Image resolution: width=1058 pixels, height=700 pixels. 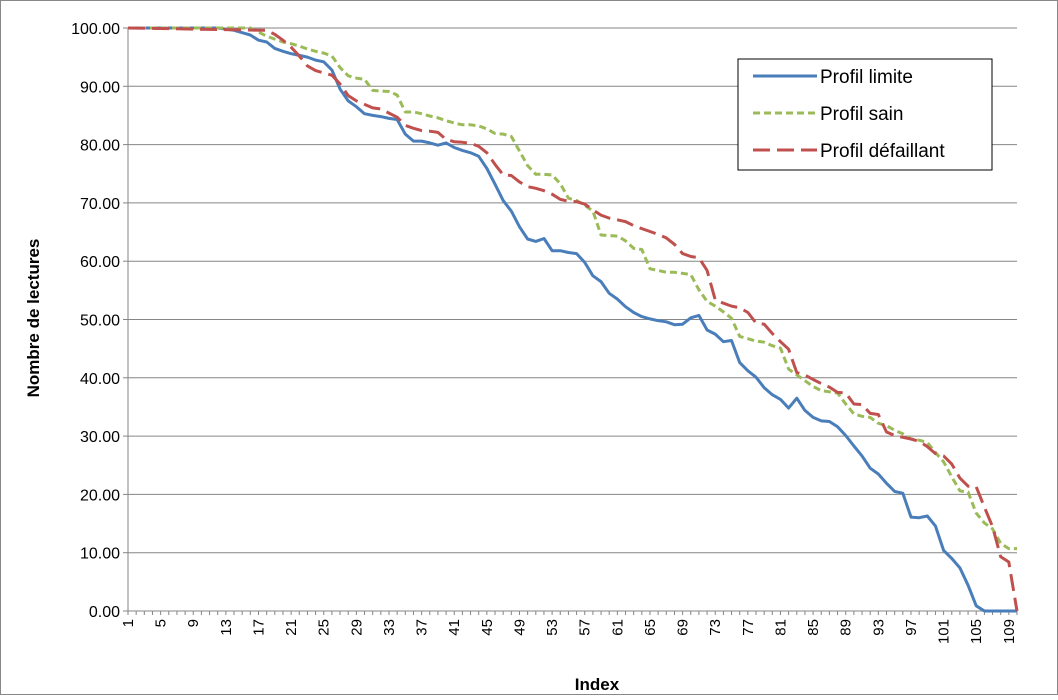 I want to click on y-tick-label: 10.00, so click(x=100, y=554).